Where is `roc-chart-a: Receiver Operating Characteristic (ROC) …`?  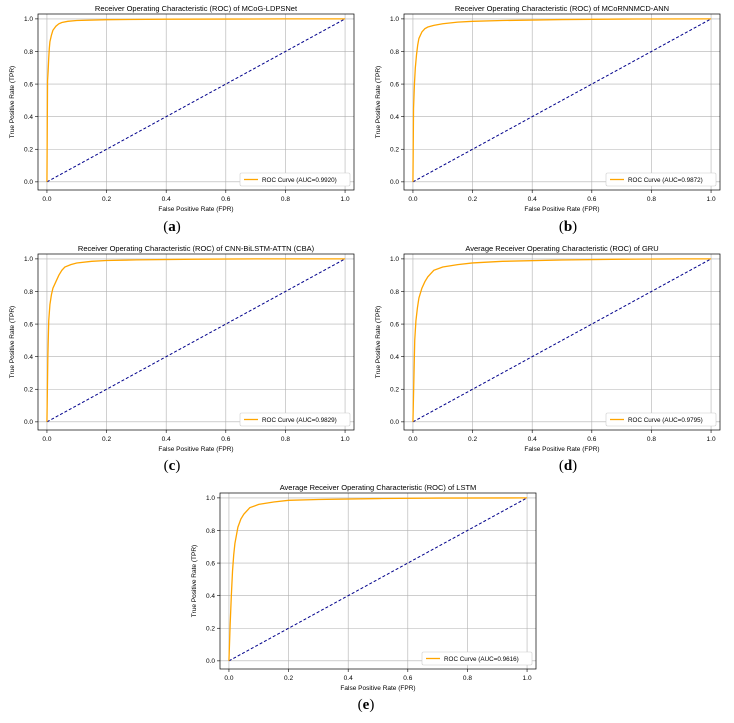 roc-chart-a: Receiver Operating Characteristic (ROC) … is located at coordinates (184, 109).